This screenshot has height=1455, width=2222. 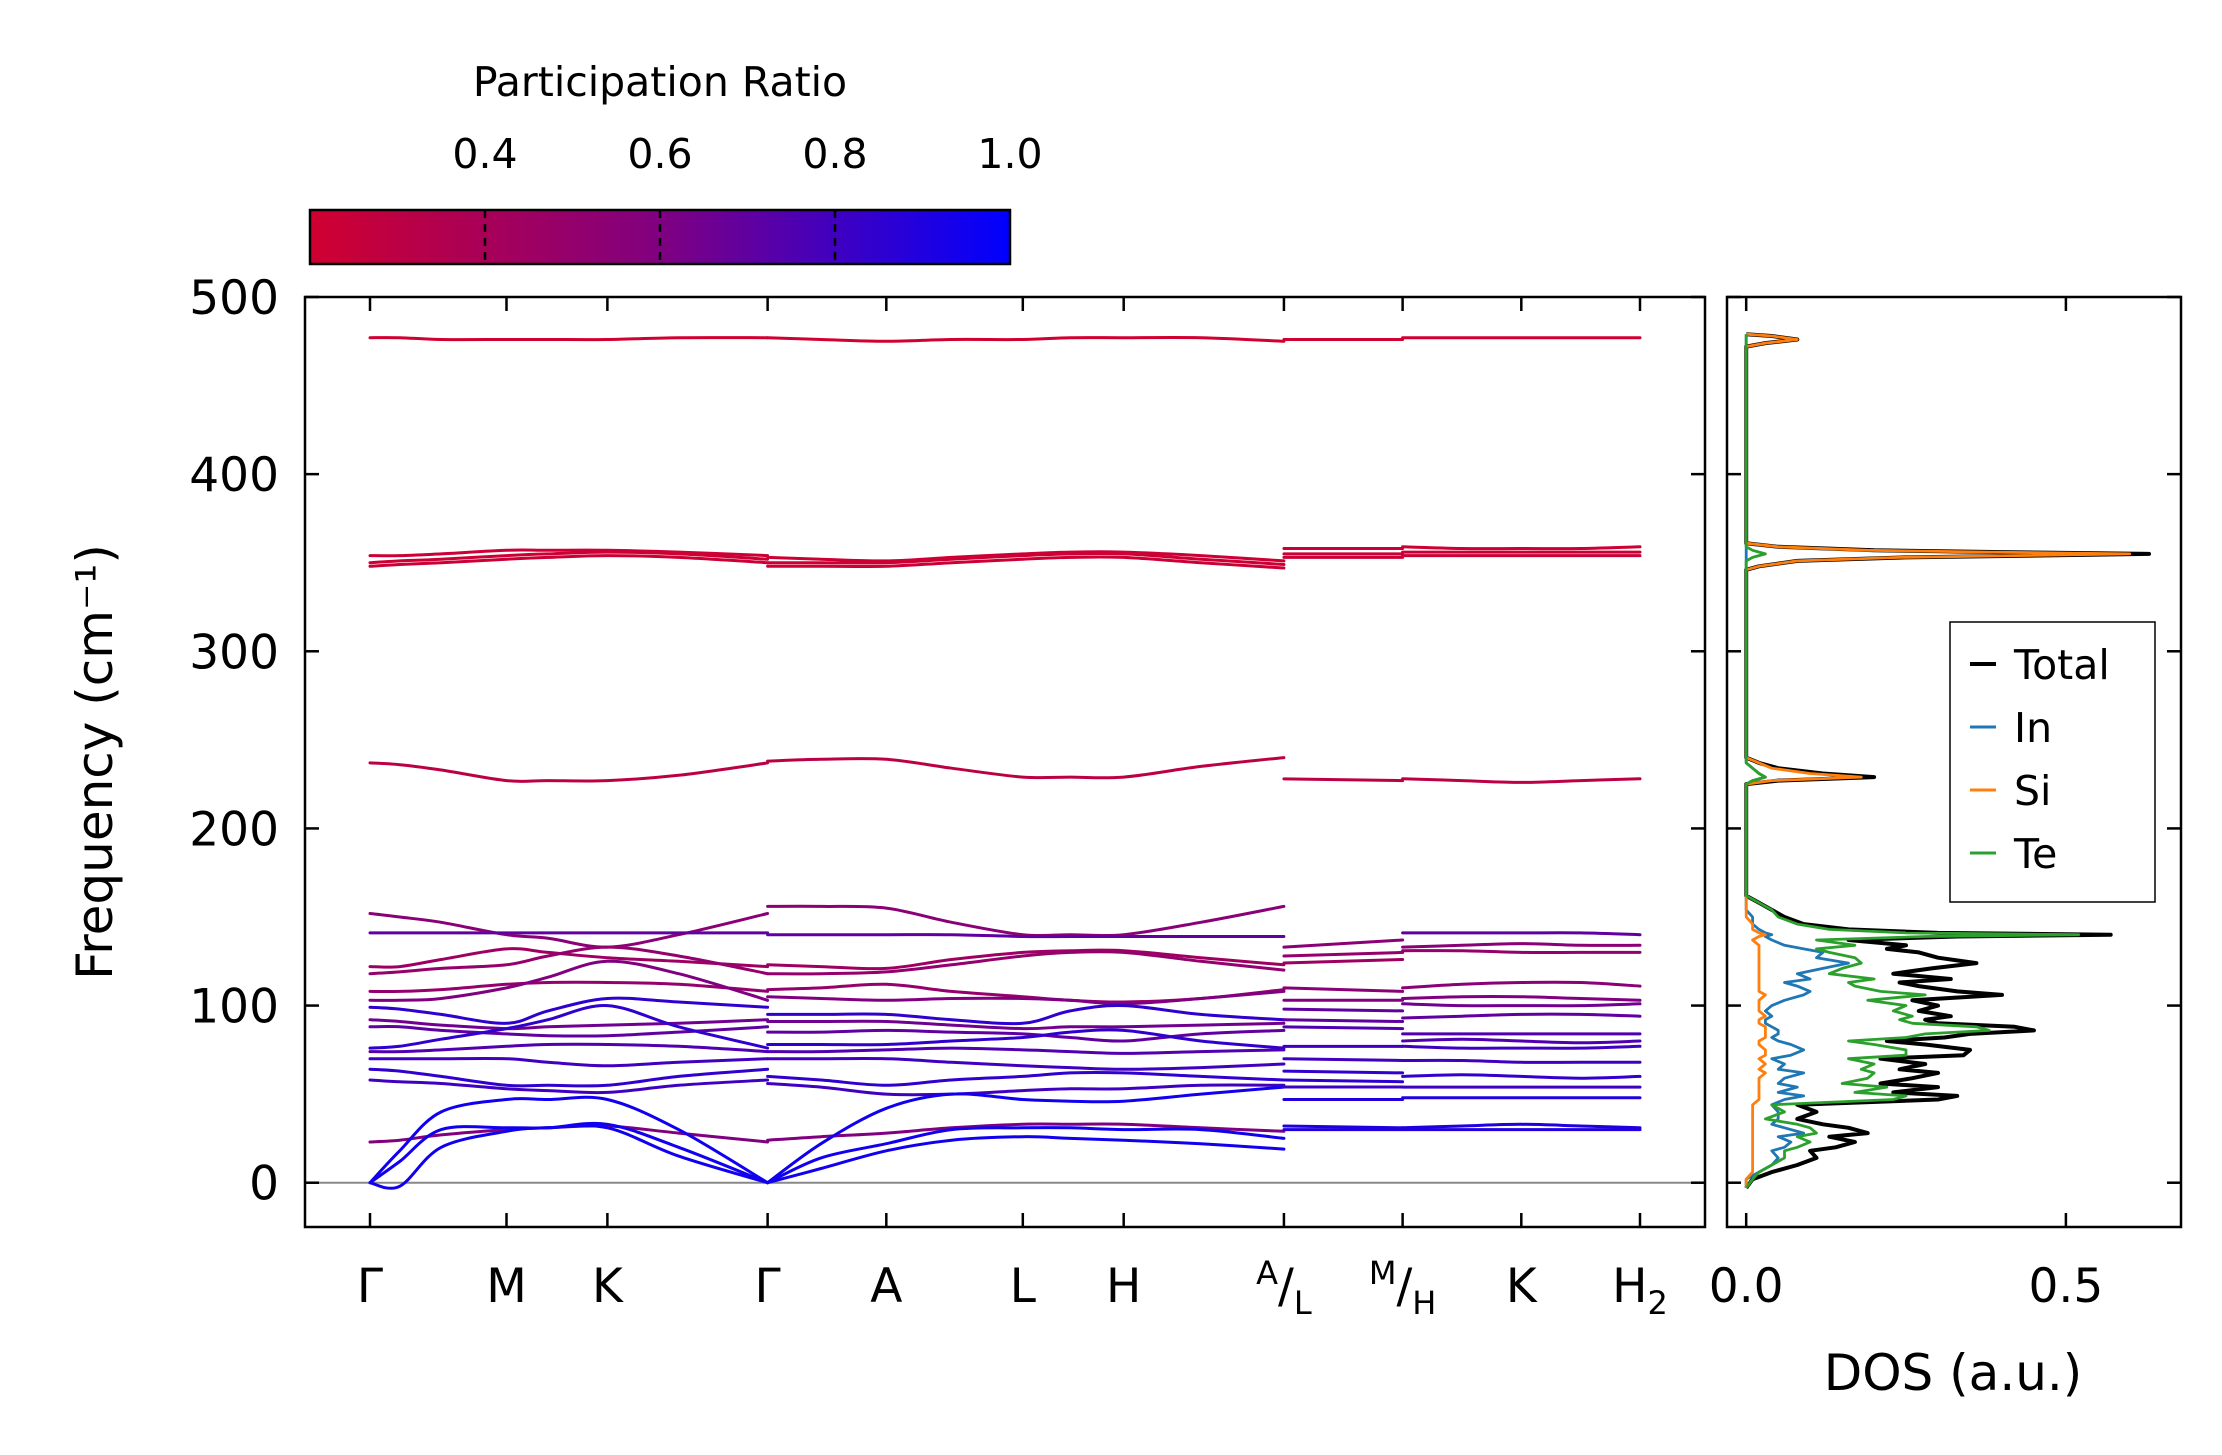 I want to click on k-label-sup: A, so click(x=1267, y=1273).